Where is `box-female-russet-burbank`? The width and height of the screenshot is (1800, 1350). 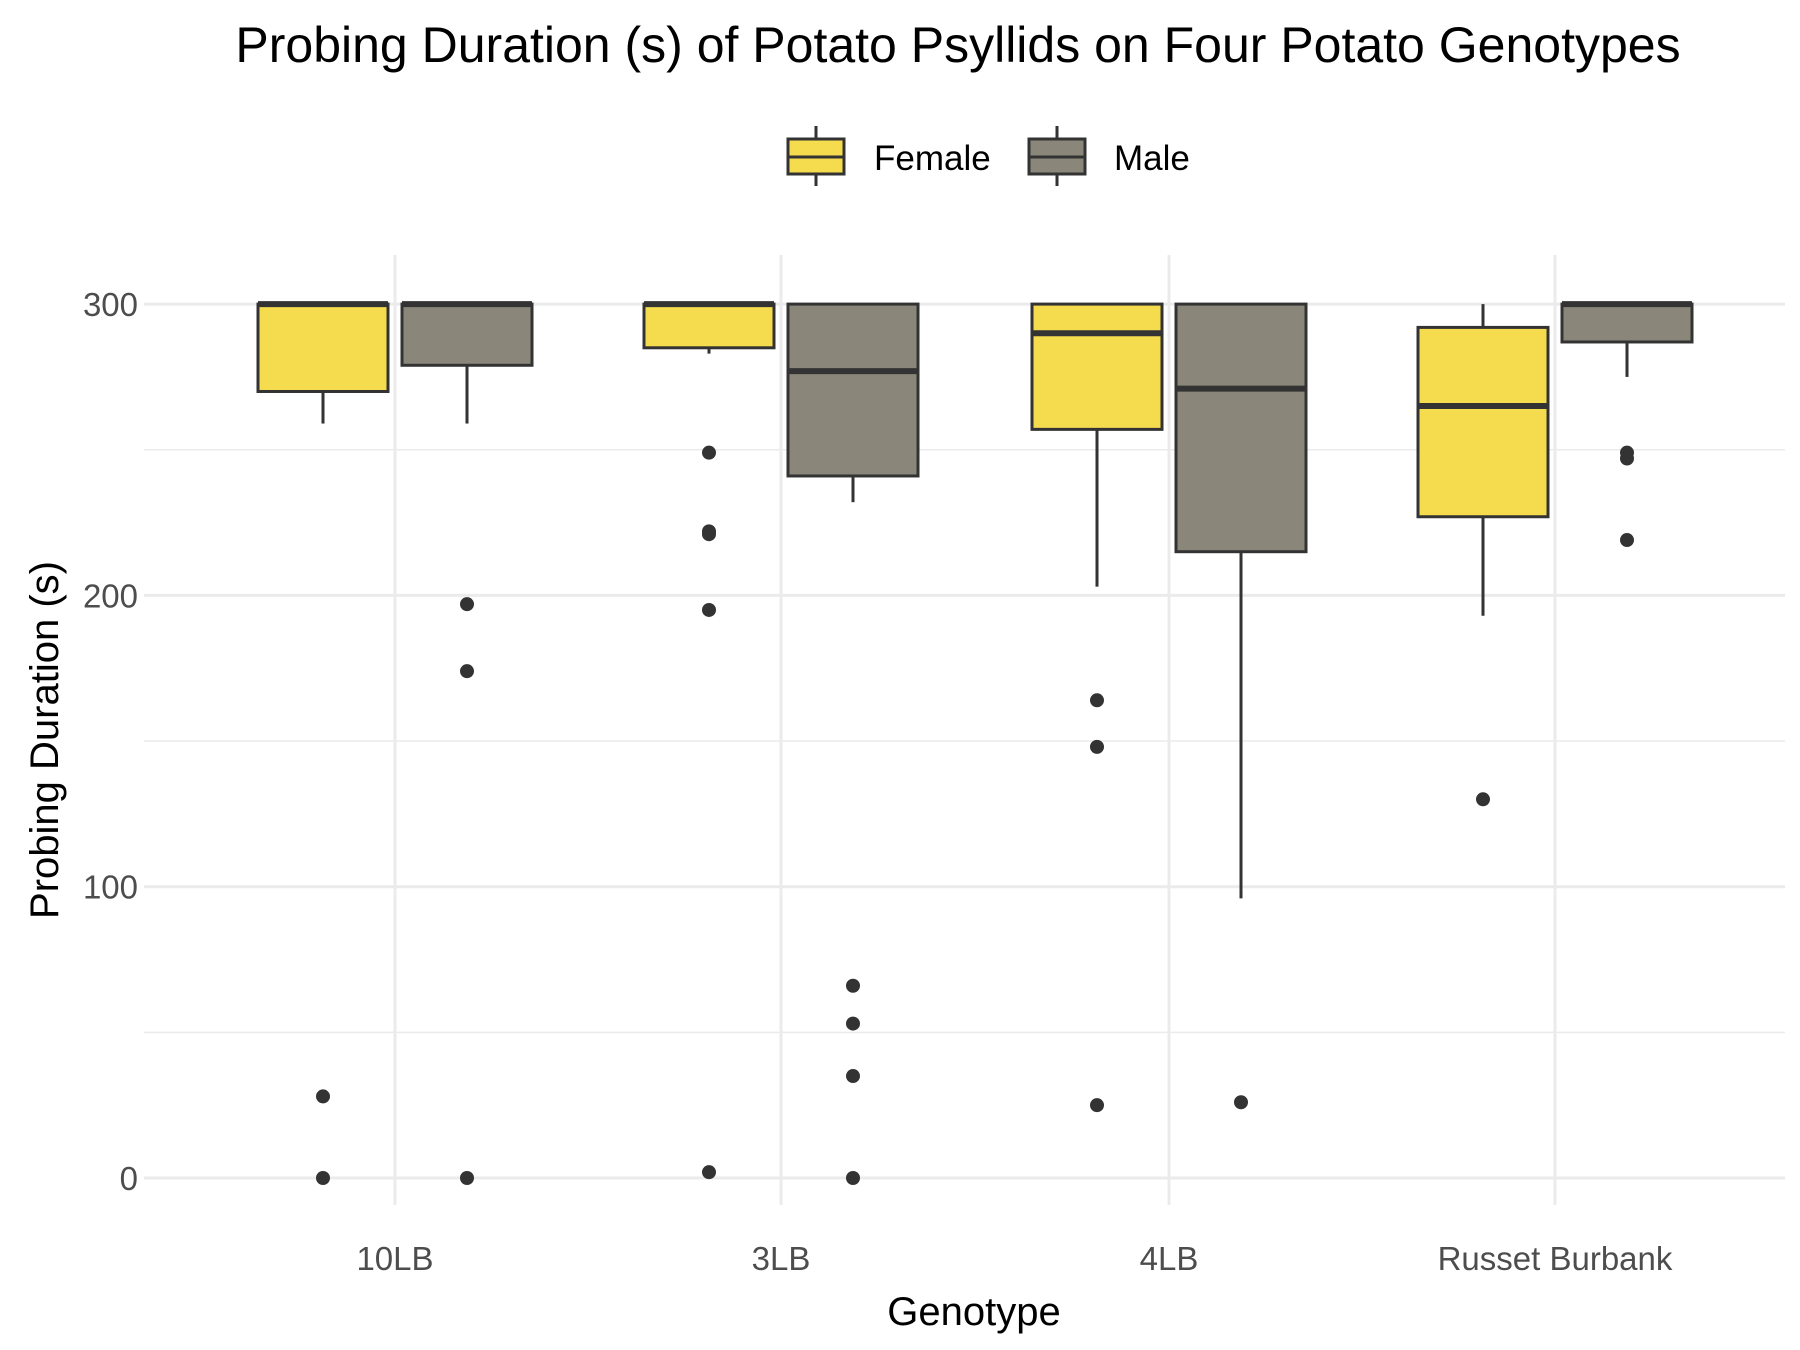 box-female-russet-burbank is located at coordinates (1483, 422).